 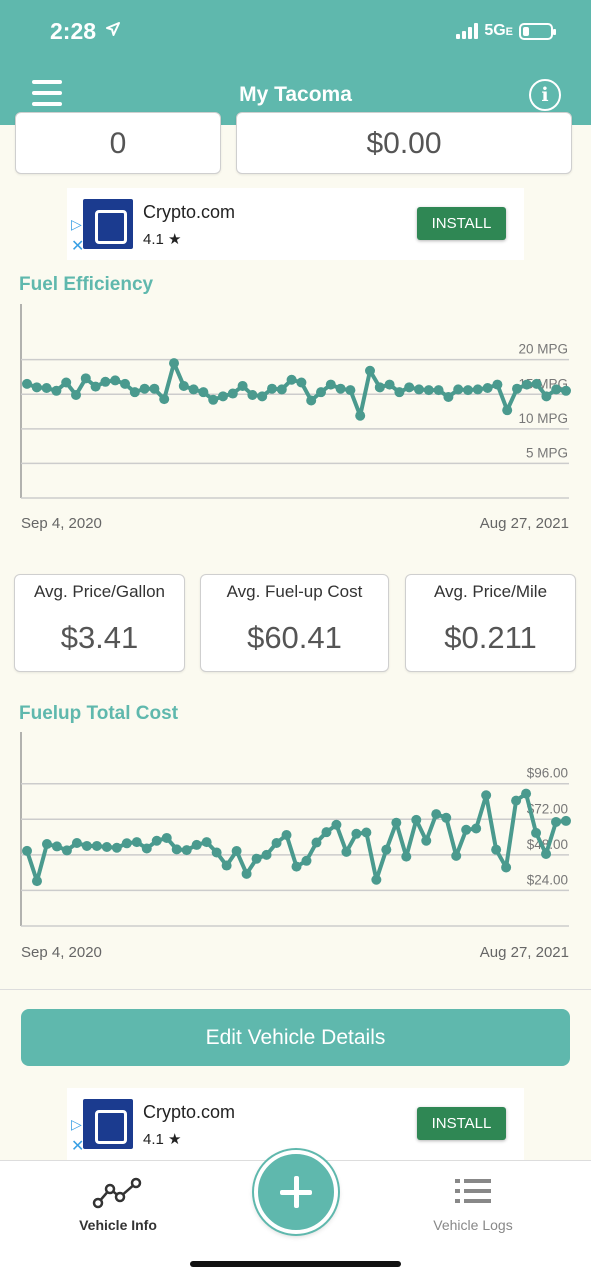 What do you see at coordinates (296, 1192) in the screenshot?
I see `add-fuelup-button` at bounding box center [296, 1192].